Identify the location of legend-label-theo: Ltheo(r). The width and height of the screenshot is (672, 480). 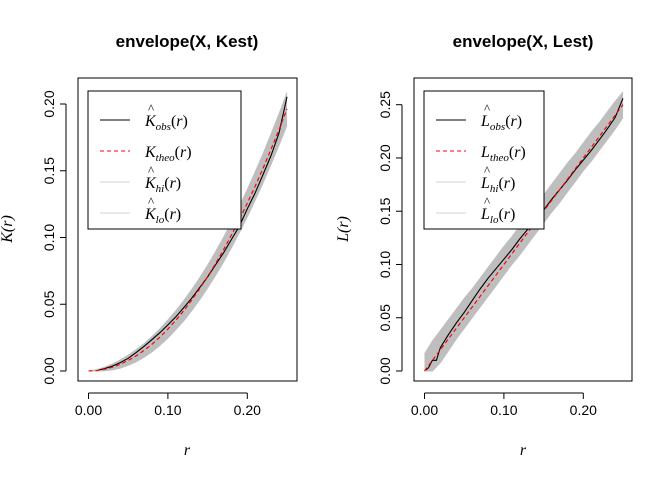
(503, 154).